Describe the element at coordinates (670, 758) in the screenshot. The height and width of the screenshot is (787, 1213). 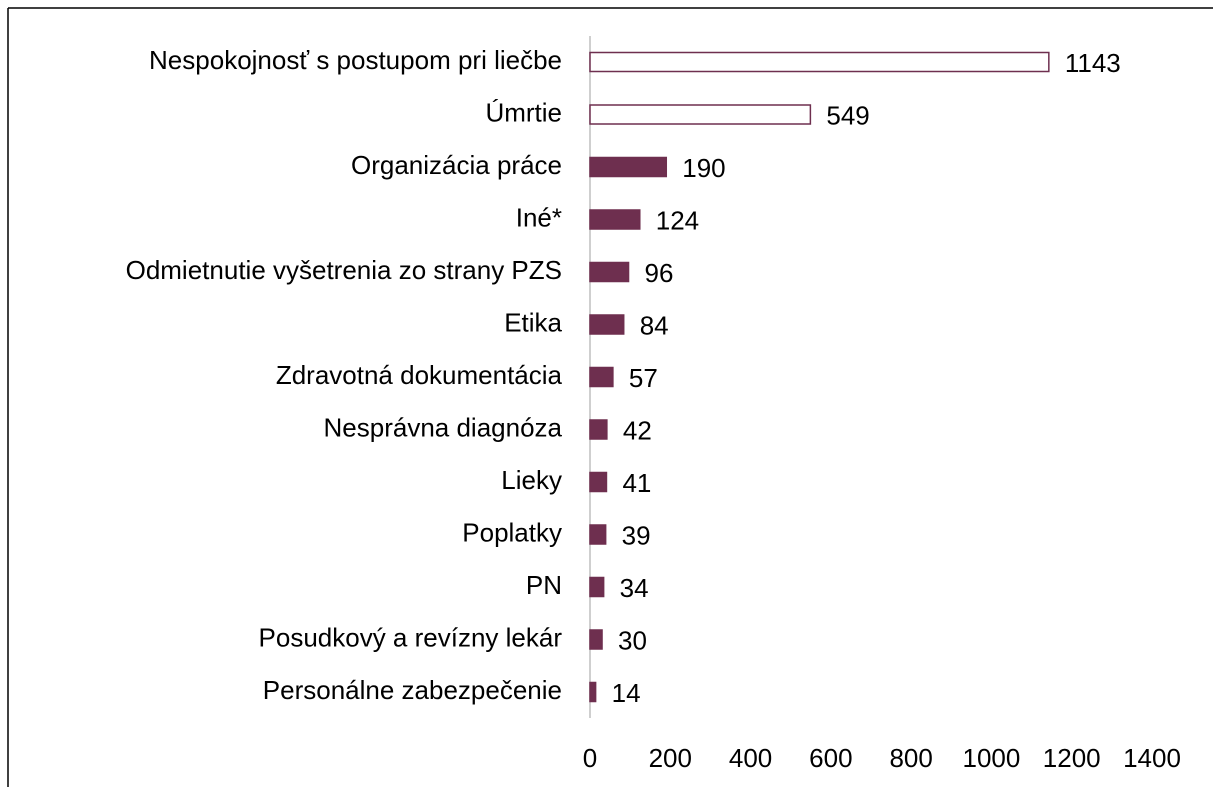
I see `x-tick-label: 200` at that location.